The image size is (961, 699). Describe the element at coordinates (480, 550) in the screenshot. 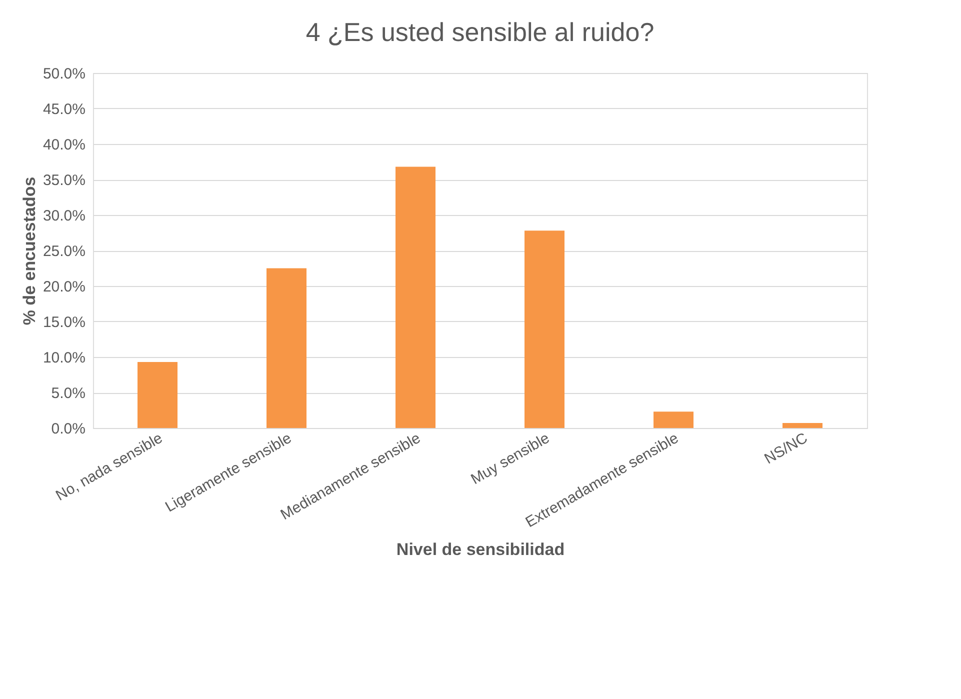

I see `x-axis-title: Nivel de sensibilidad` at that location.